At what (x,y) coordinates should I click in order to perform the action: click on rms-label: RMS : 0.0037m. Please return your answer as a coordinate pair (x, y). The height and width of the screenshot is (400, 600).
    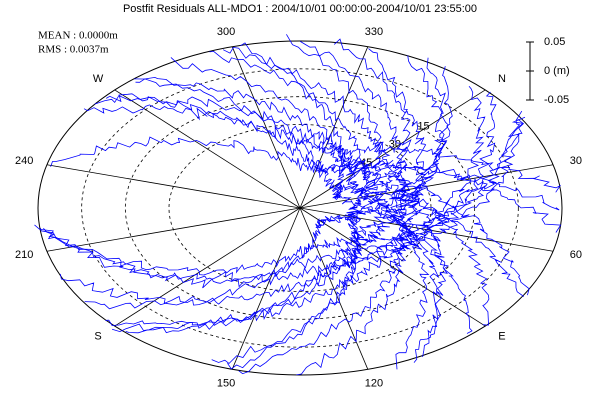
    Looking at the image, I should click on (73, 50).